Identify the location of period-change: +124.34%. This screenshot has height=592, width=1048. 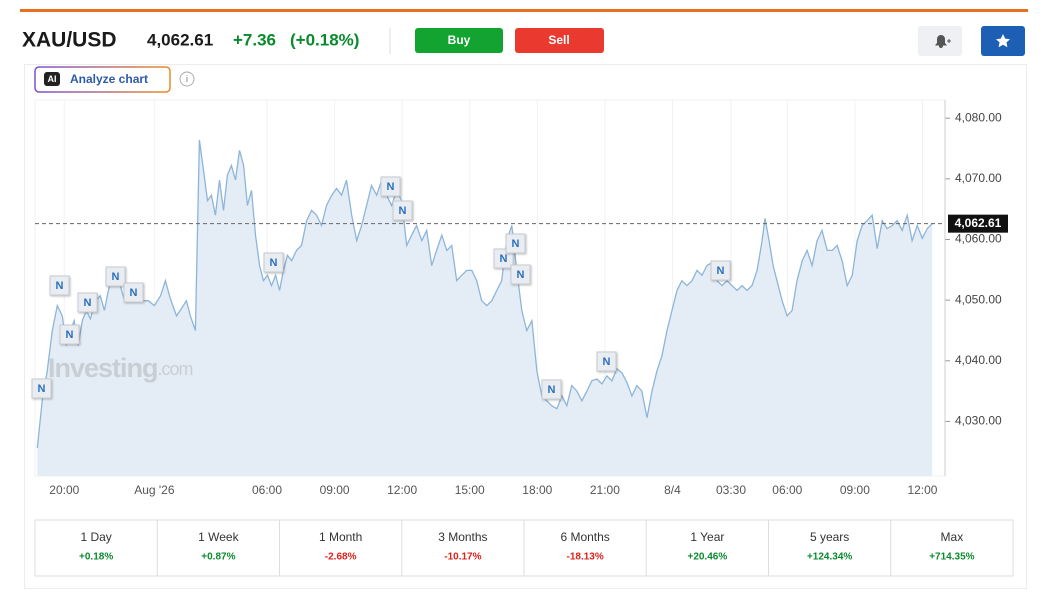
(829, 557).